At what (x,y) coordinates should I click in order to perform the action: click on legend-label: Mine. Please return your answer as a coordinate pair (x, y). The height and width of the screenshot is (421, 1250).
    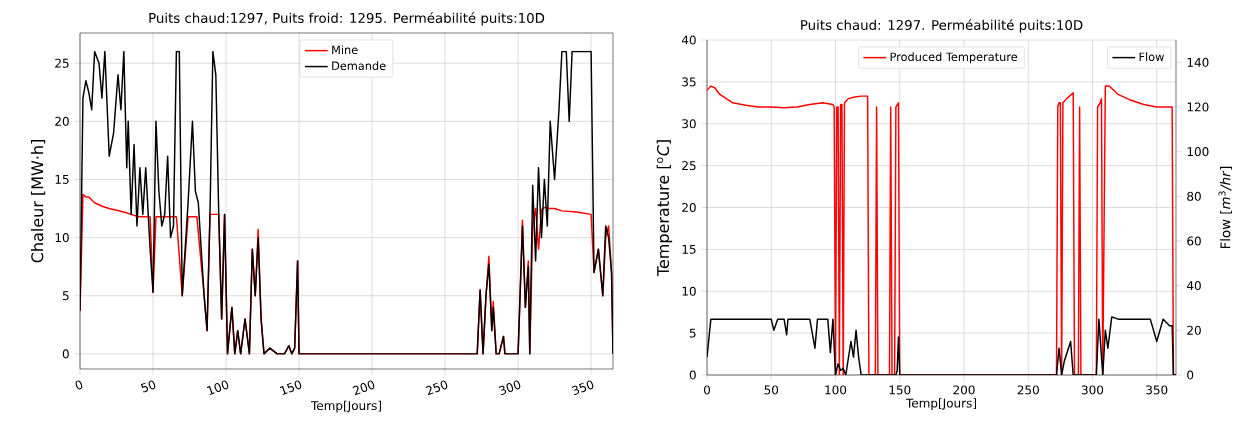
    Looking at the image, I should click on (345, 50).